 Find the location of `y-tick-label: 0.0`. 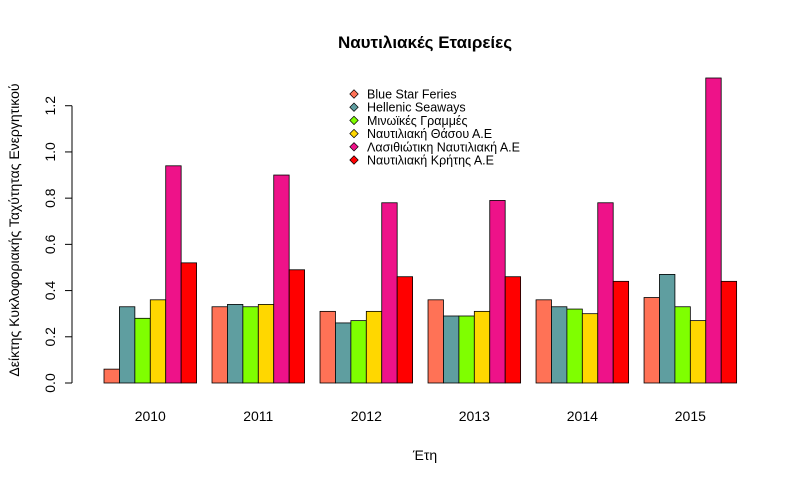

y-tick-label: 0.0 is located at coordinates (50, 383).